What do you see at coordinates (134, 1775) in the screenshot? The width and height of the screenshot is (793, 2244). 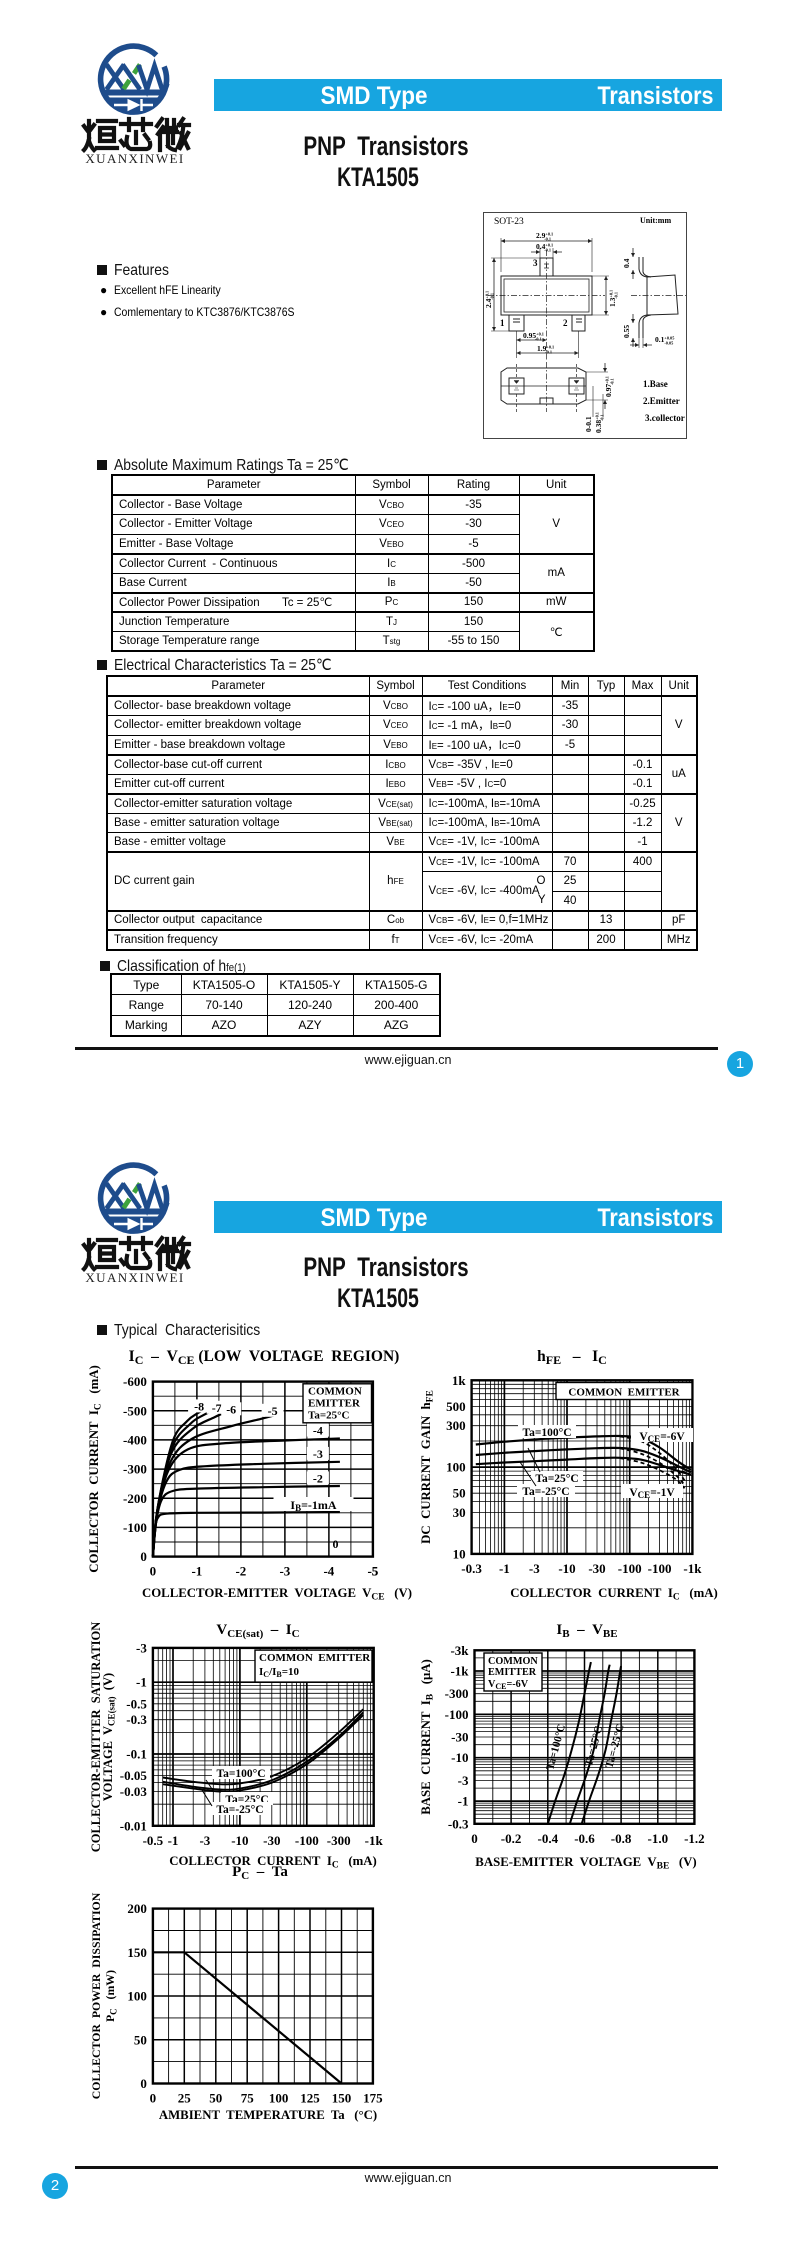 I see `svg-text: -0.05` at bounding box center [134, 1775].